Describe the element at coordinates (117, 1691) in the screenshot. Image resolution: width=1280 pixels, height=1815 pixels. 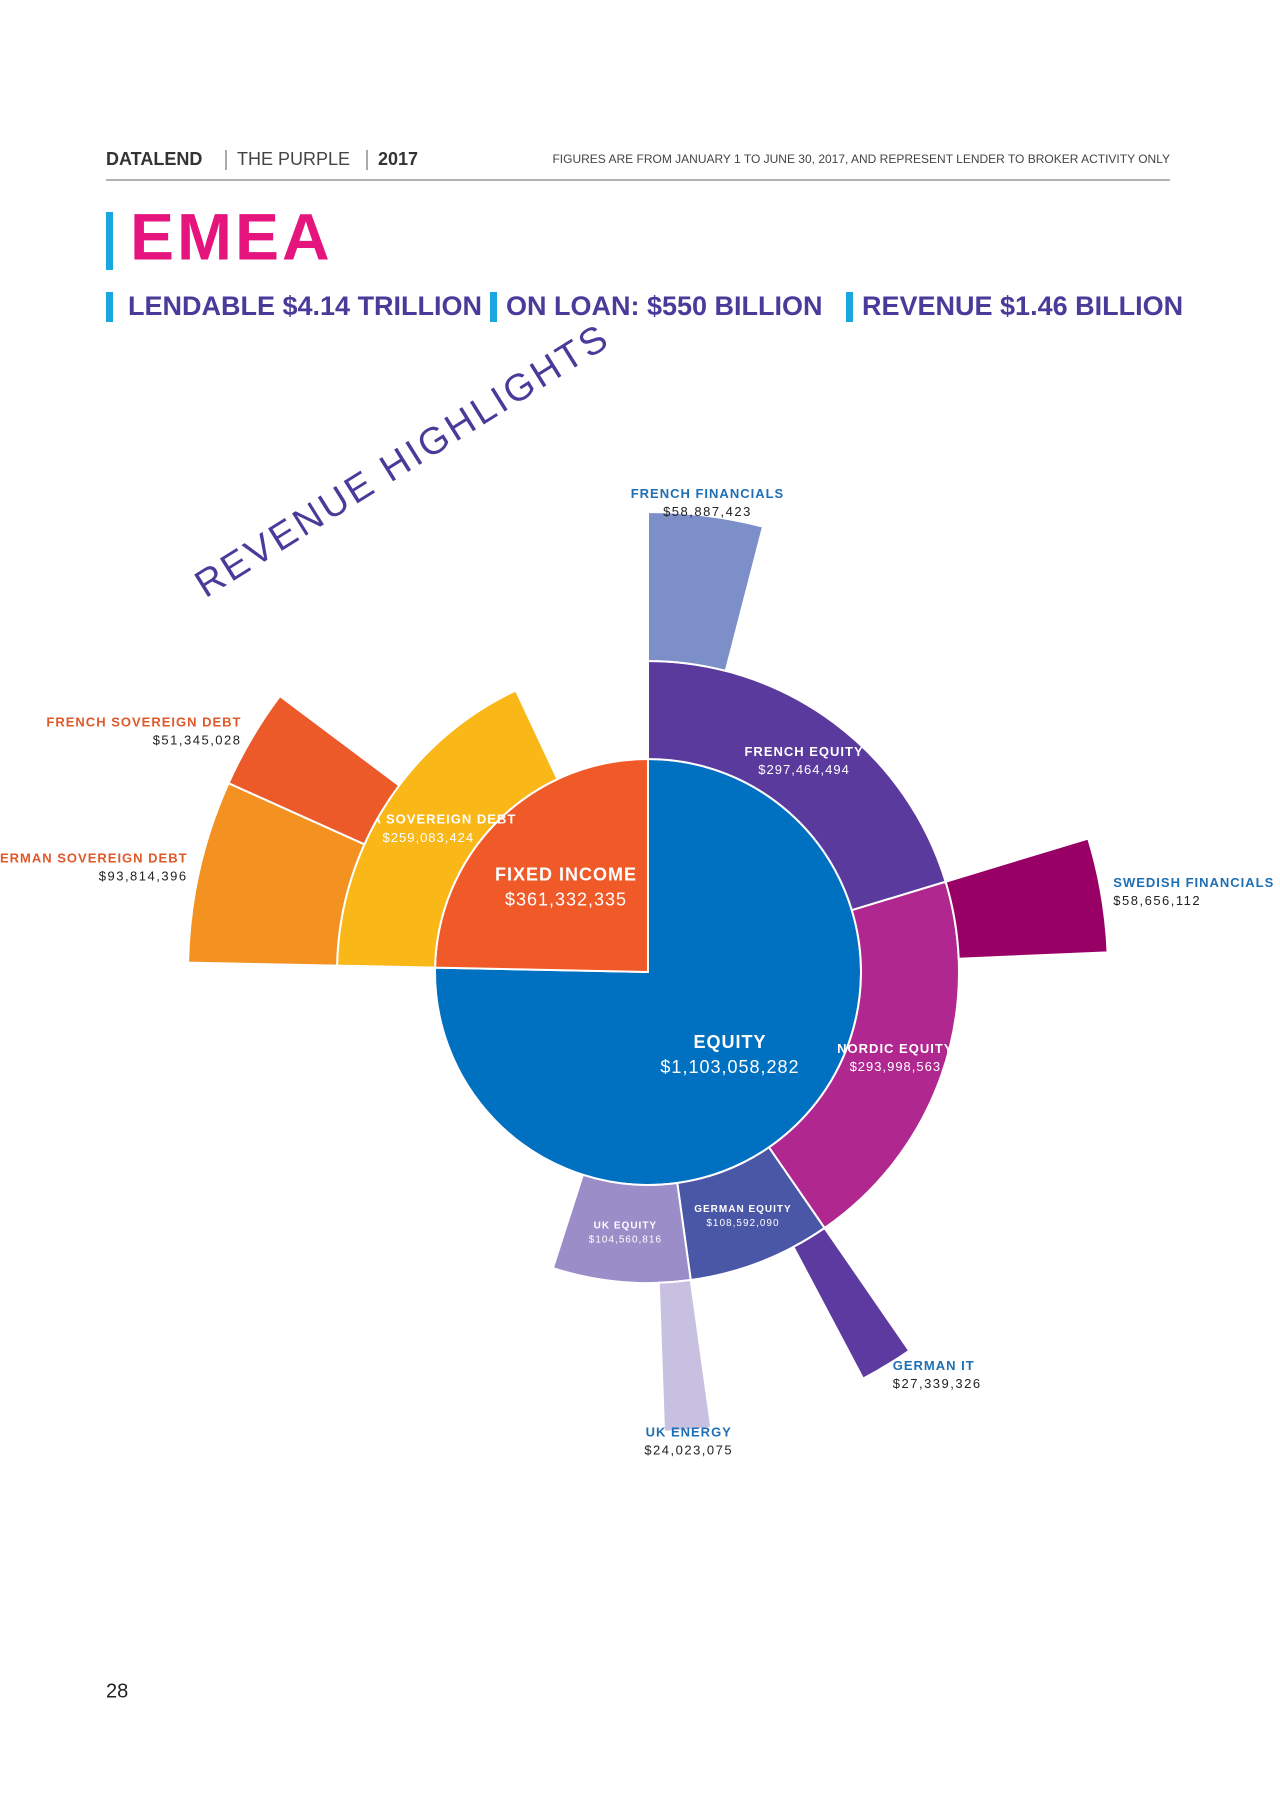
I see `page-number: 28` at that location.